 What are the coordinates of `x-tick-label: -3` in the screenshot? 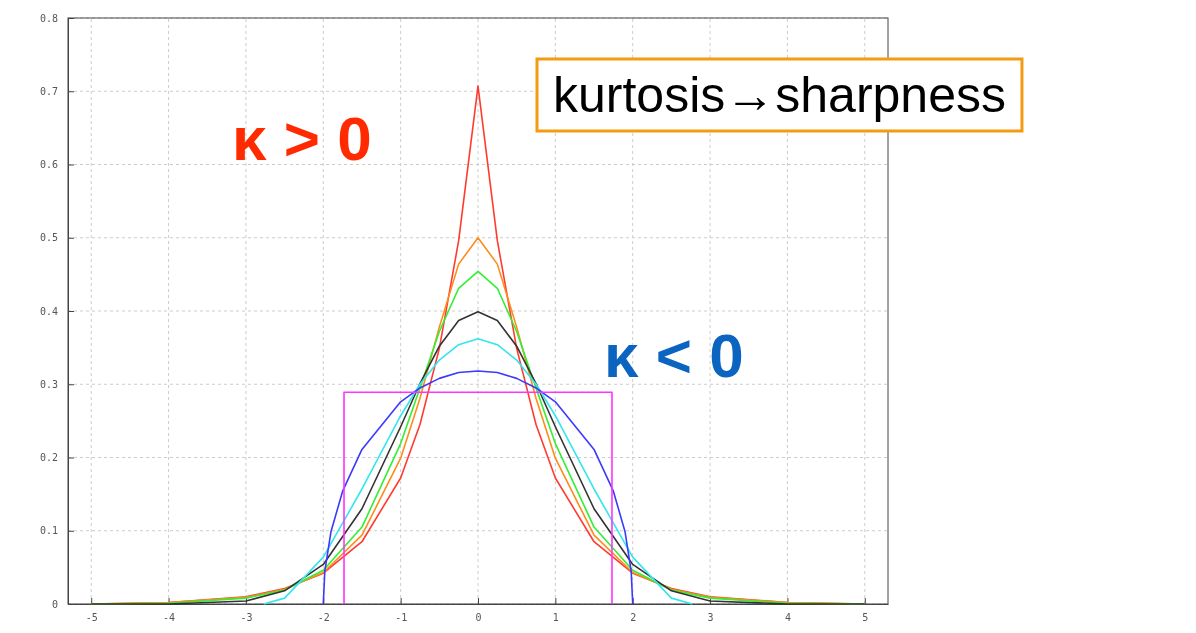 It's located at (246, 618).